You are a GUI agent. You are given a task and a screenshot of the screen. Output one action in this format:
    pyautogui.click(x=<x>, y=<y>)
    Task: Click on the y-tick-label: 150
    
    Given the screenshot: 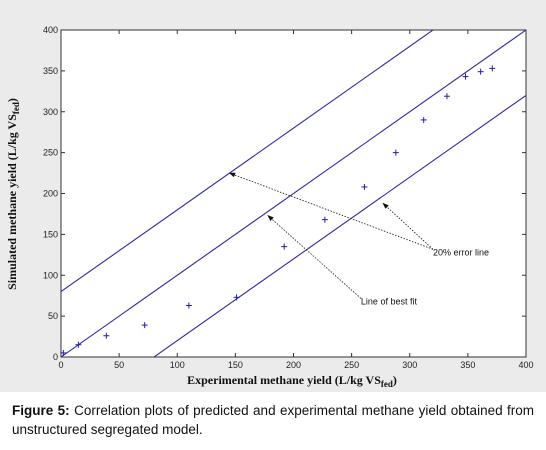 What is the action you would take?
    pyautogui.click(x=50, y=234)
    